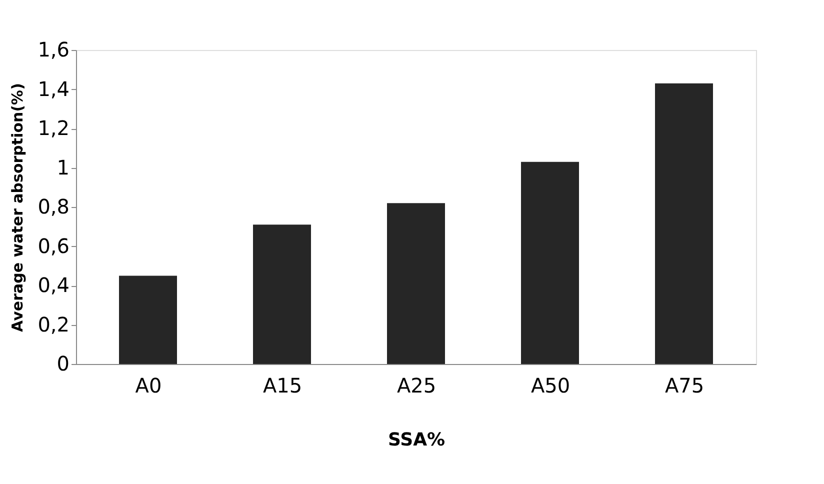 The width and height of the screenshot is (824, 484). I want to click on y-tick-label: 0, so click(63, 364).